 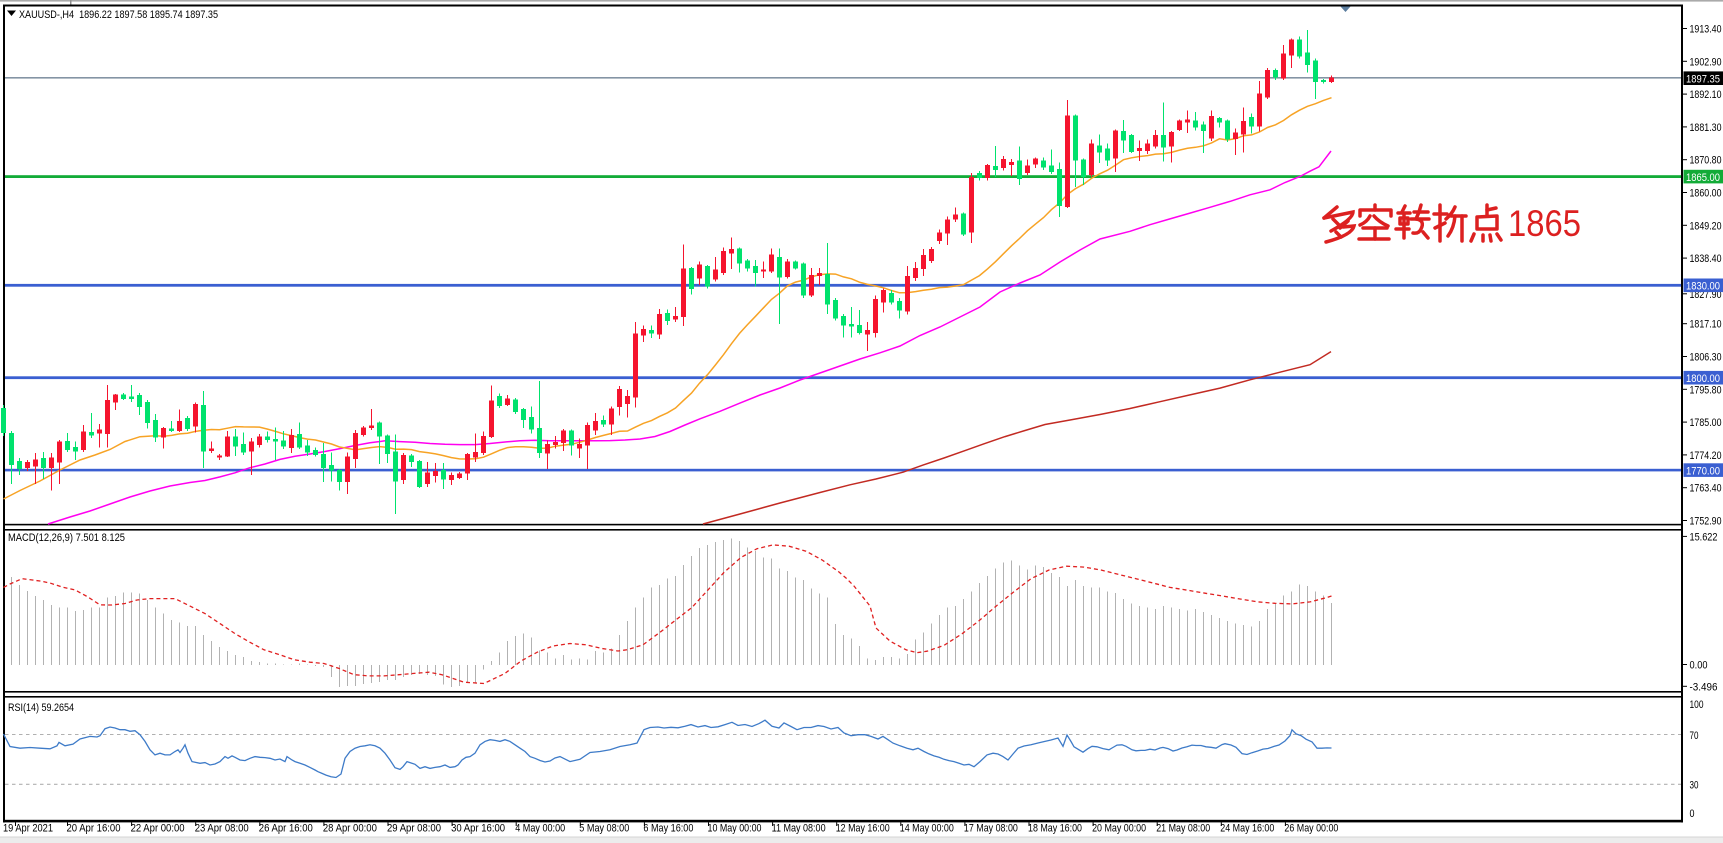 I want to click on svg-text: 10 May 00:00, so click(x=735, y=829).